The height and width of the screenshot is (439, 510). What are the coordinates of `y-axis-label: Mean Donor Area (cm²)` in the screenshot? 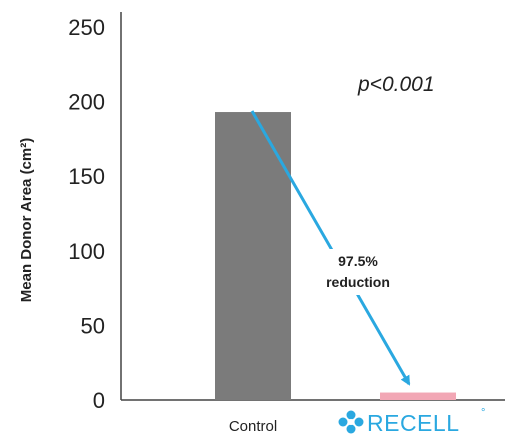 It's located at (26, 220).